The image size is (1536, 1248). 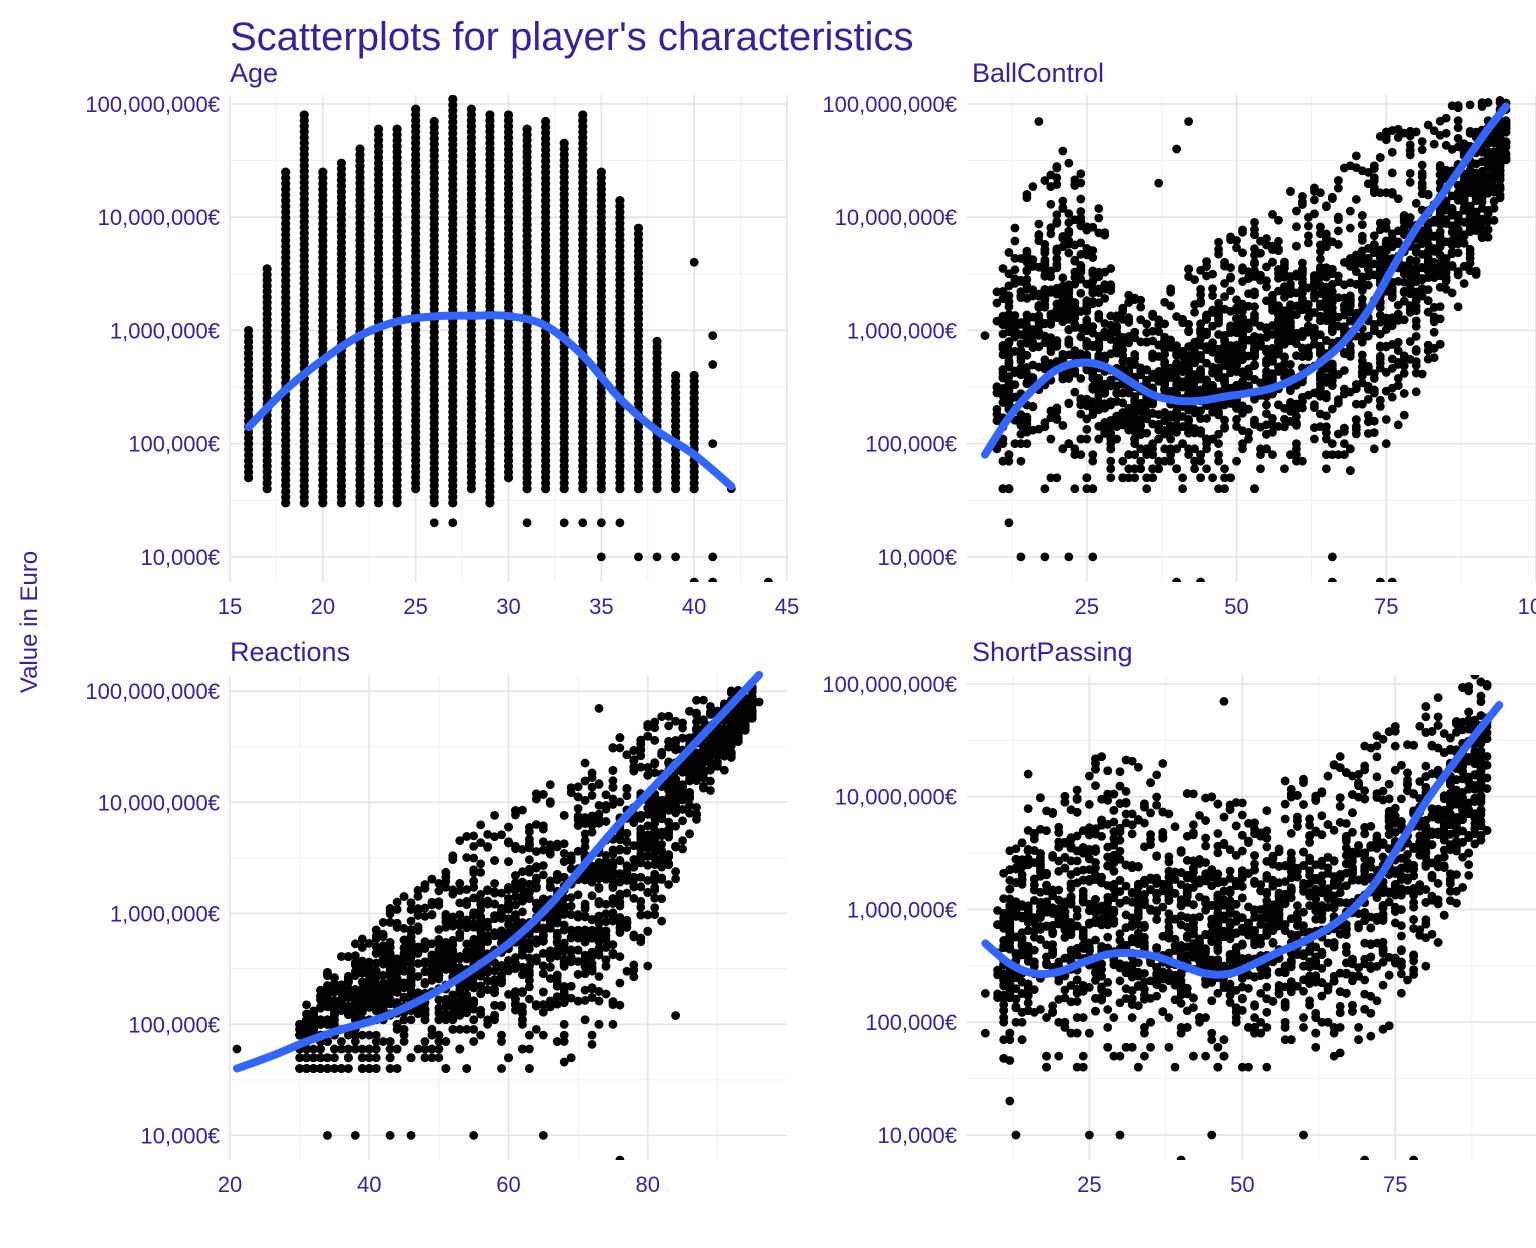 I want to click on x-tick-label: 25, so click(x=1087, y=606).